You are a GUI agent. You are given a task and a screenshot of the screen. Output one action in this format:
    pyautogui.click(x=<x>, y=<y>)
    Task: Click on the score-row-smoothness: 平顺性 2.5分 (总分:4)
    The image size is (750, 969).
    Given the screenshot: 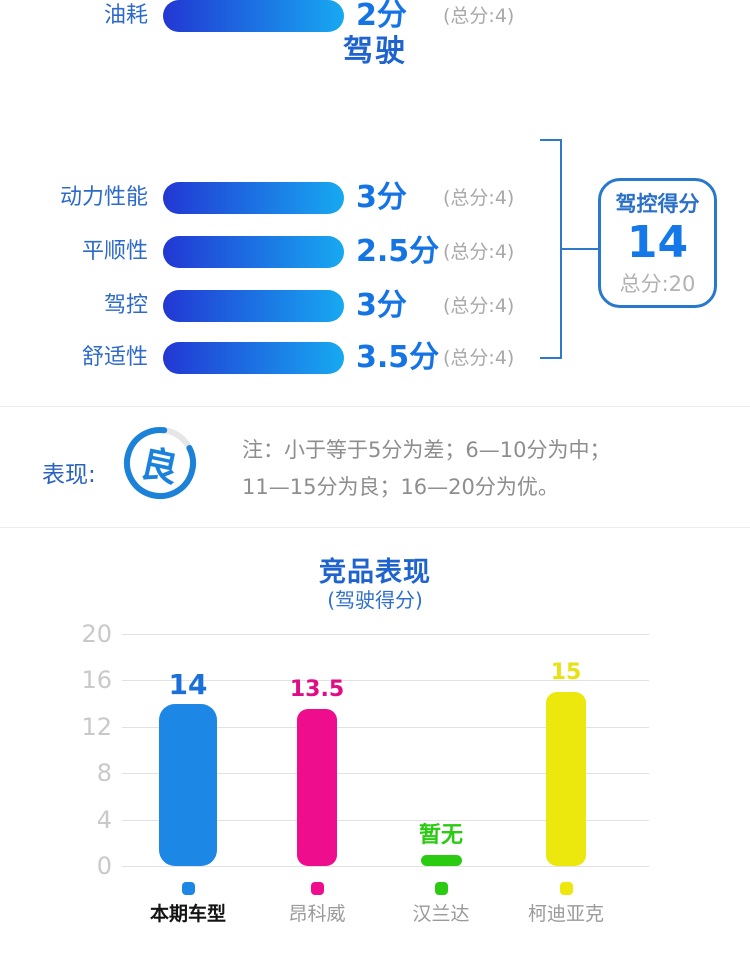 What is the action you would take?
    pyautogui.click(x=375, y=252)
    